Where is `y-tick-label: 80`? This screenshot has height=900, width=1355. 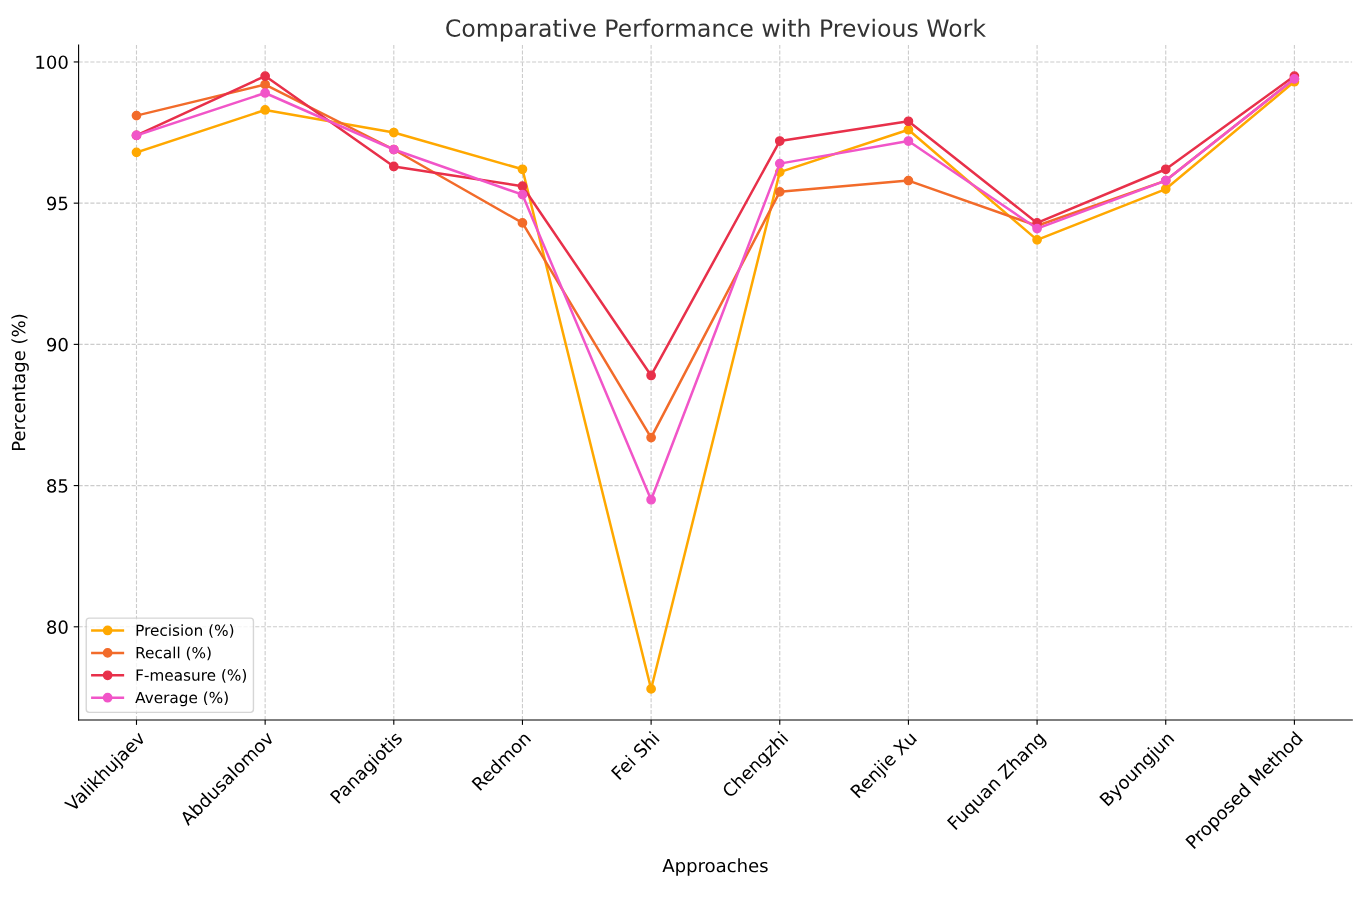
y-tick-label: 80 is located at coordinates (57, 627).